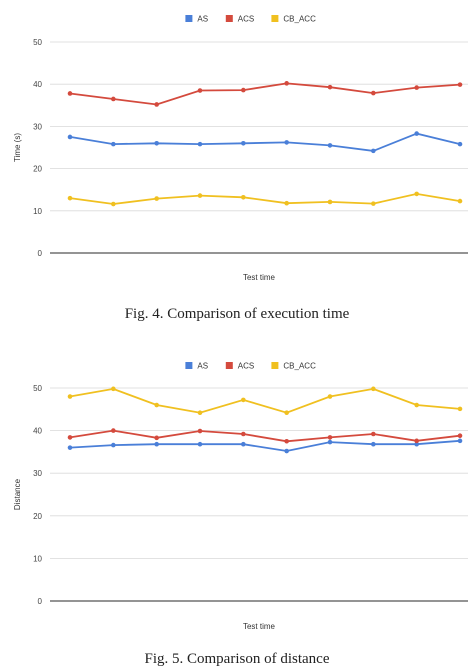 Image resolution: width=474 pixels, height=671 pixels. I want to click on y-axis-label: Distance, so click(17, 494).